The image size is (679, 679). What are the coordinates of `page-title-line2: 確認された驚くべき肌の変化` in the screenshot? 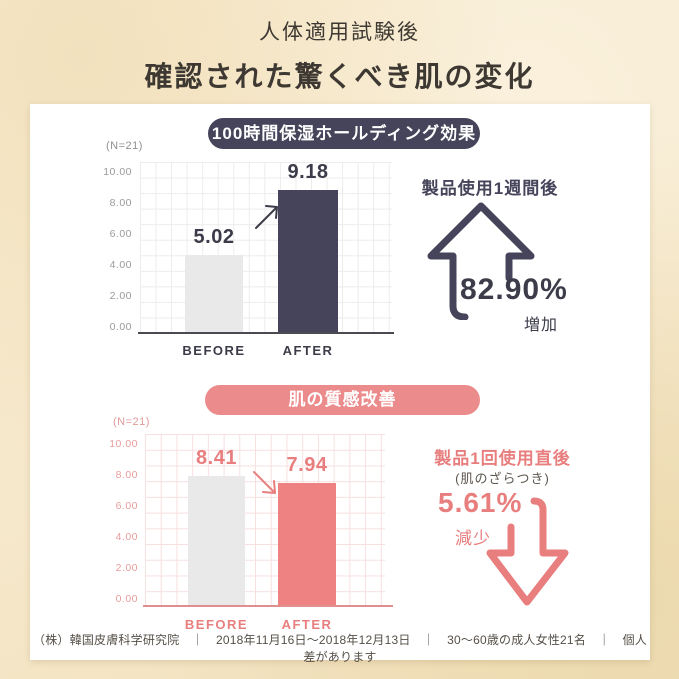 It's located at (339, 76).